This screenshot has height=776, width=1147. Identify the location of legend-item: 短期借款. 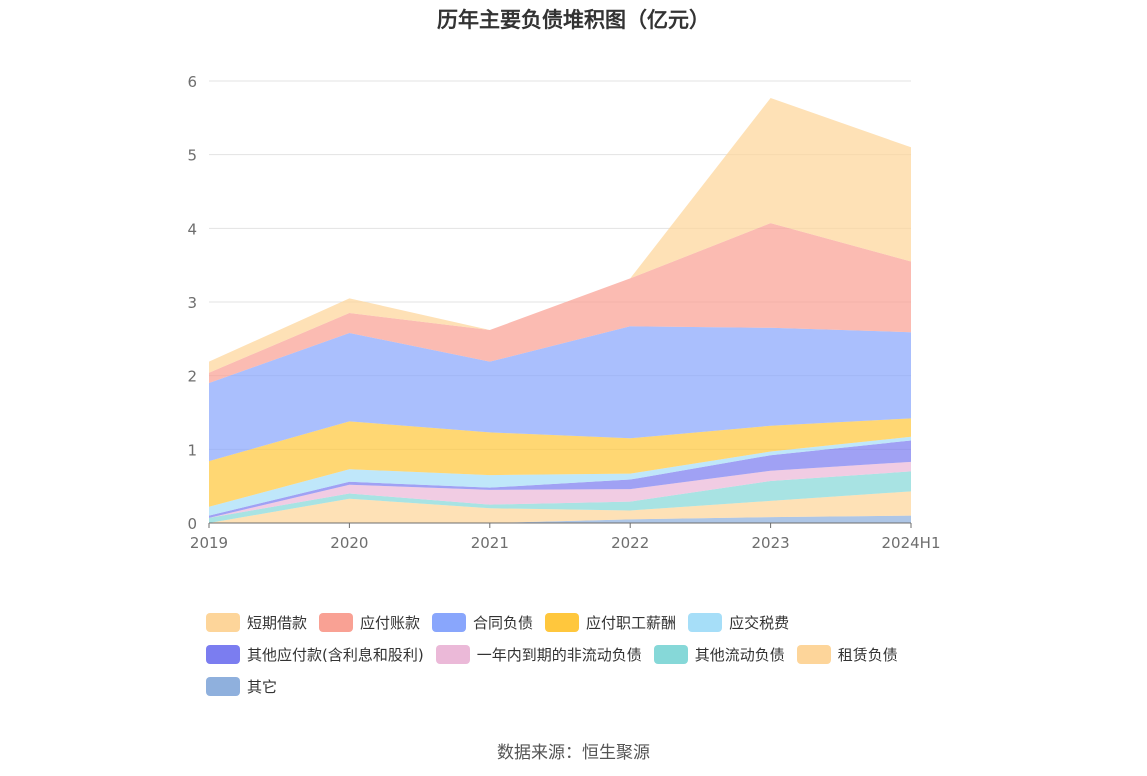
(256, 622).